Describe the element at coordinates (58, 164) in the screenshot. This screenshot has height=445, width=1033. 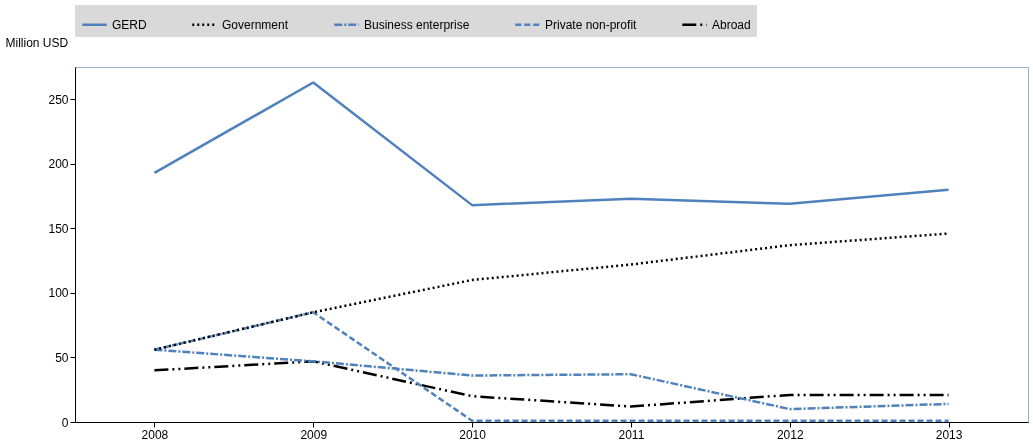
I see `y-tick-label: 200` at that location.